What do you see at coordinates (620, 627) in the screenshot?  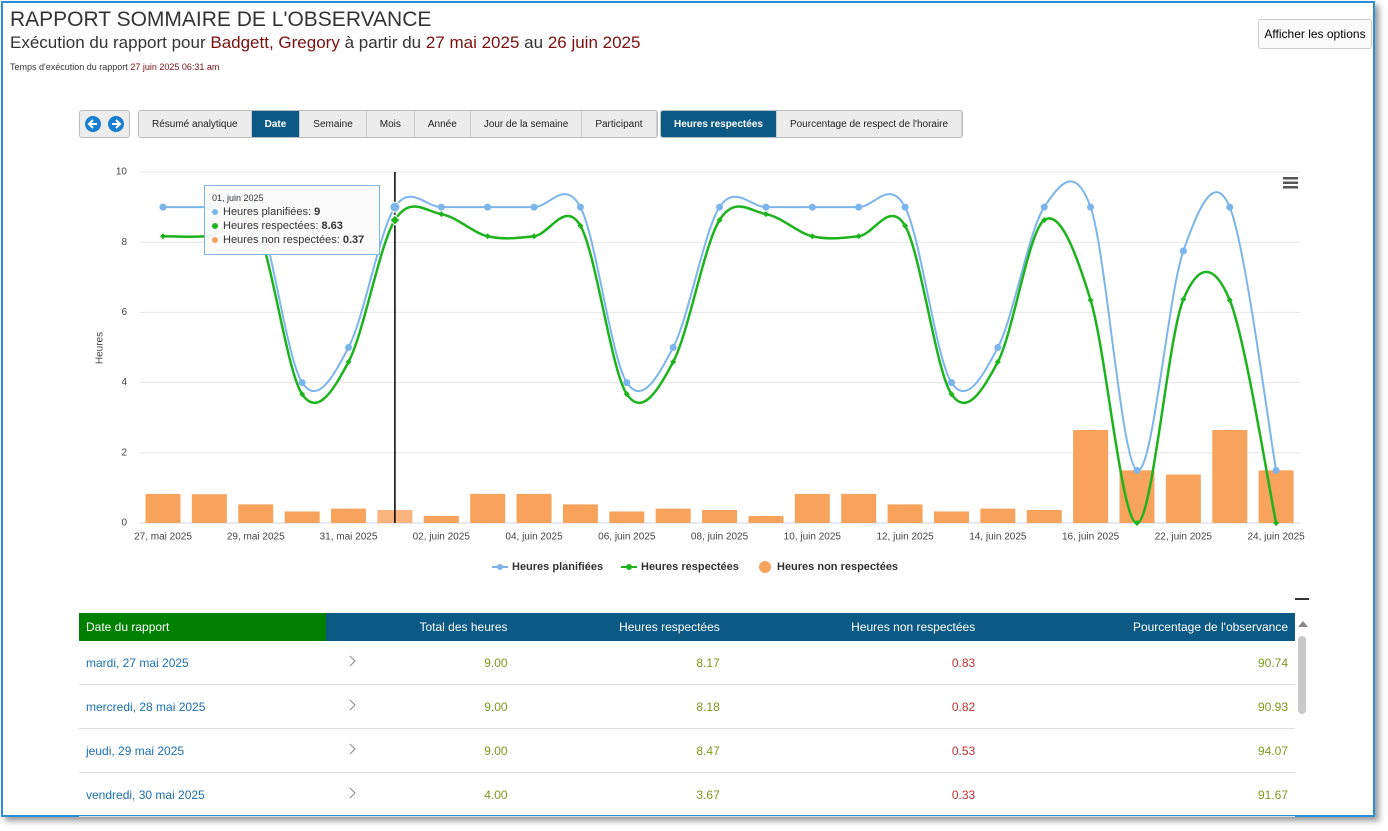 I see `column-header: Heures respectées` at bounding box center [620, 627].